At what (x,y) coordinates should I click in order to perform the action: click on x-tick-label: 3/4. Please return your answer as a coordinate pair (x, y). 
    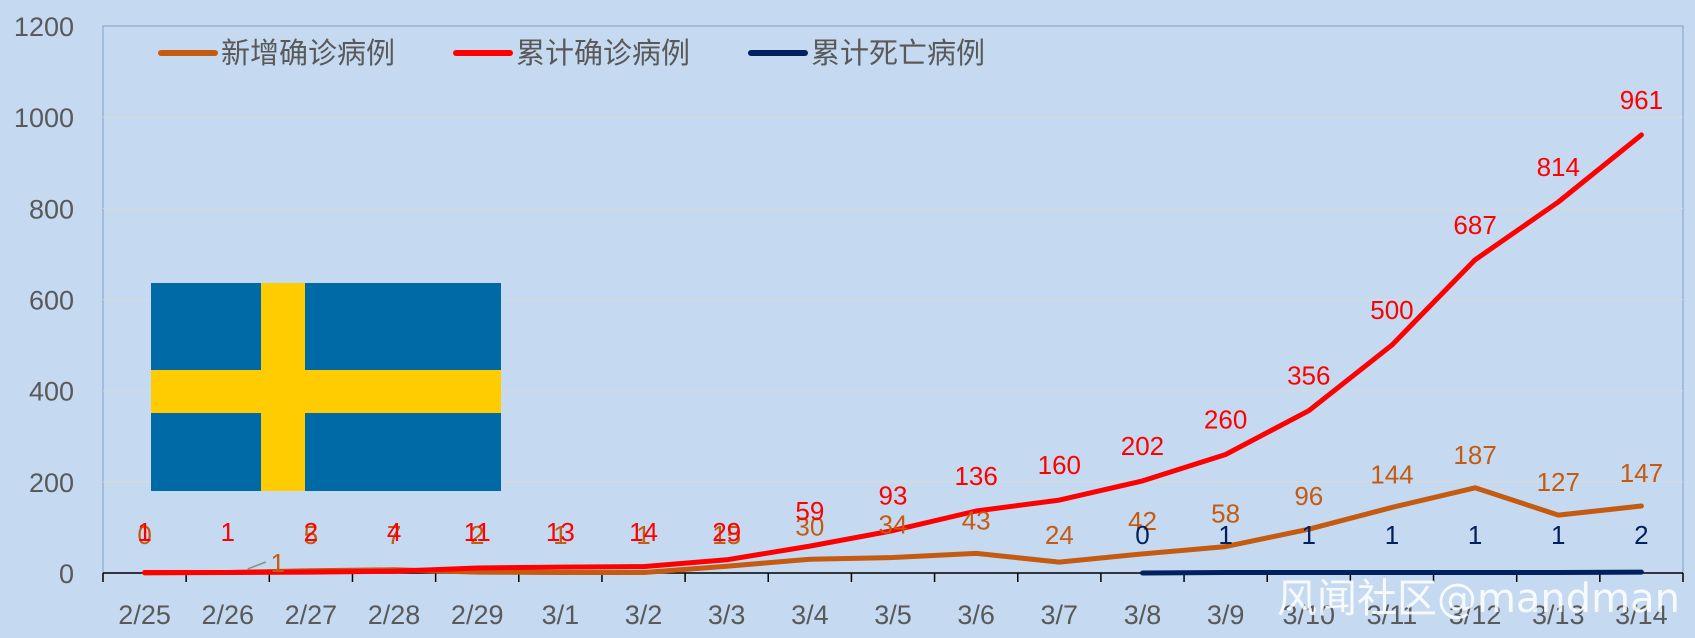
    Looking at the image, I should click on (810, 615).